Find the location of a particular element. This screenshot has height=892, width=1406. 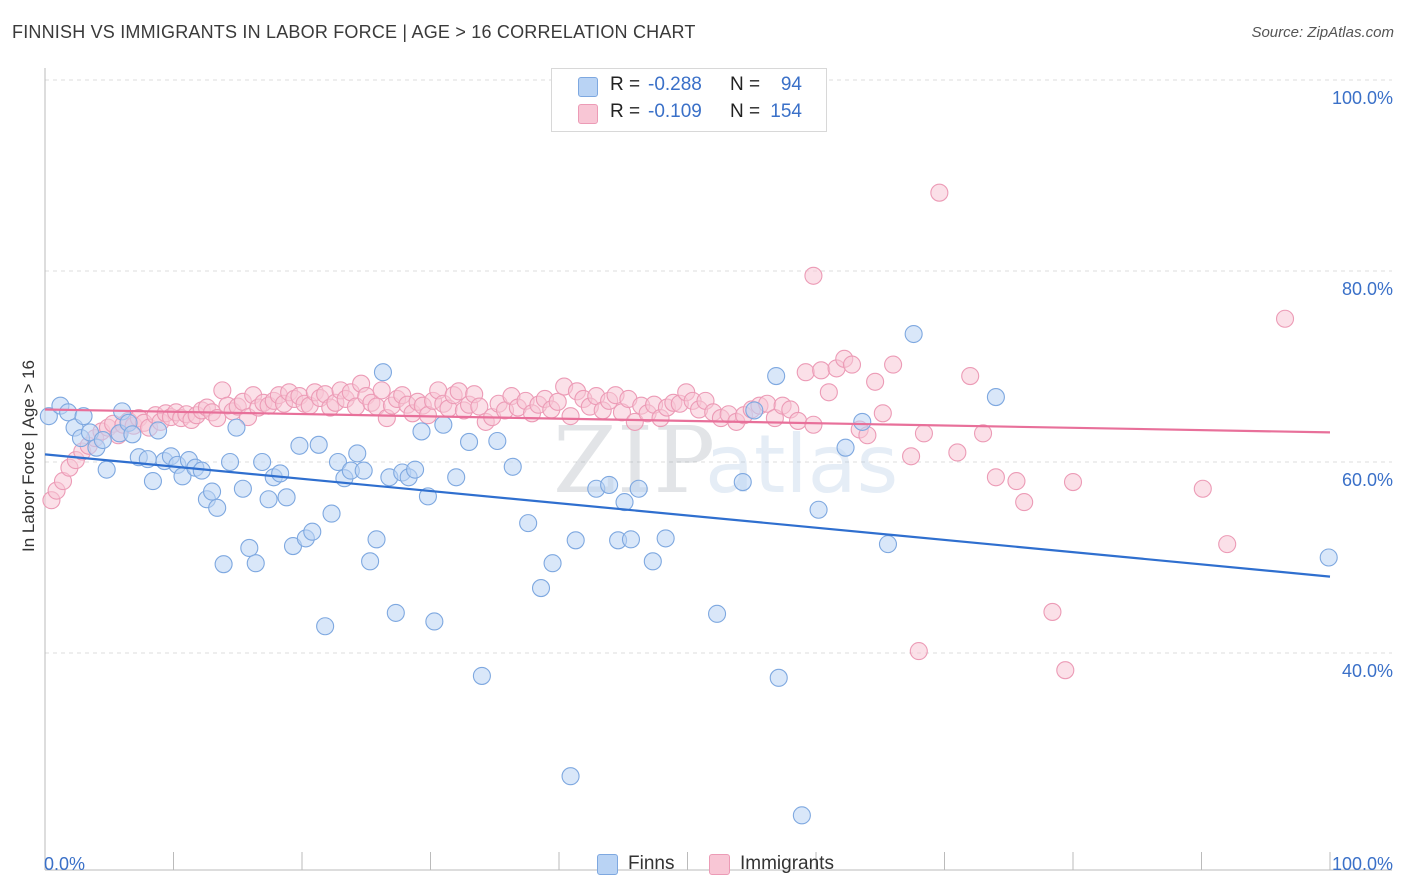

y-tick-label: 40.0% is located at coordinates (1367, 671).